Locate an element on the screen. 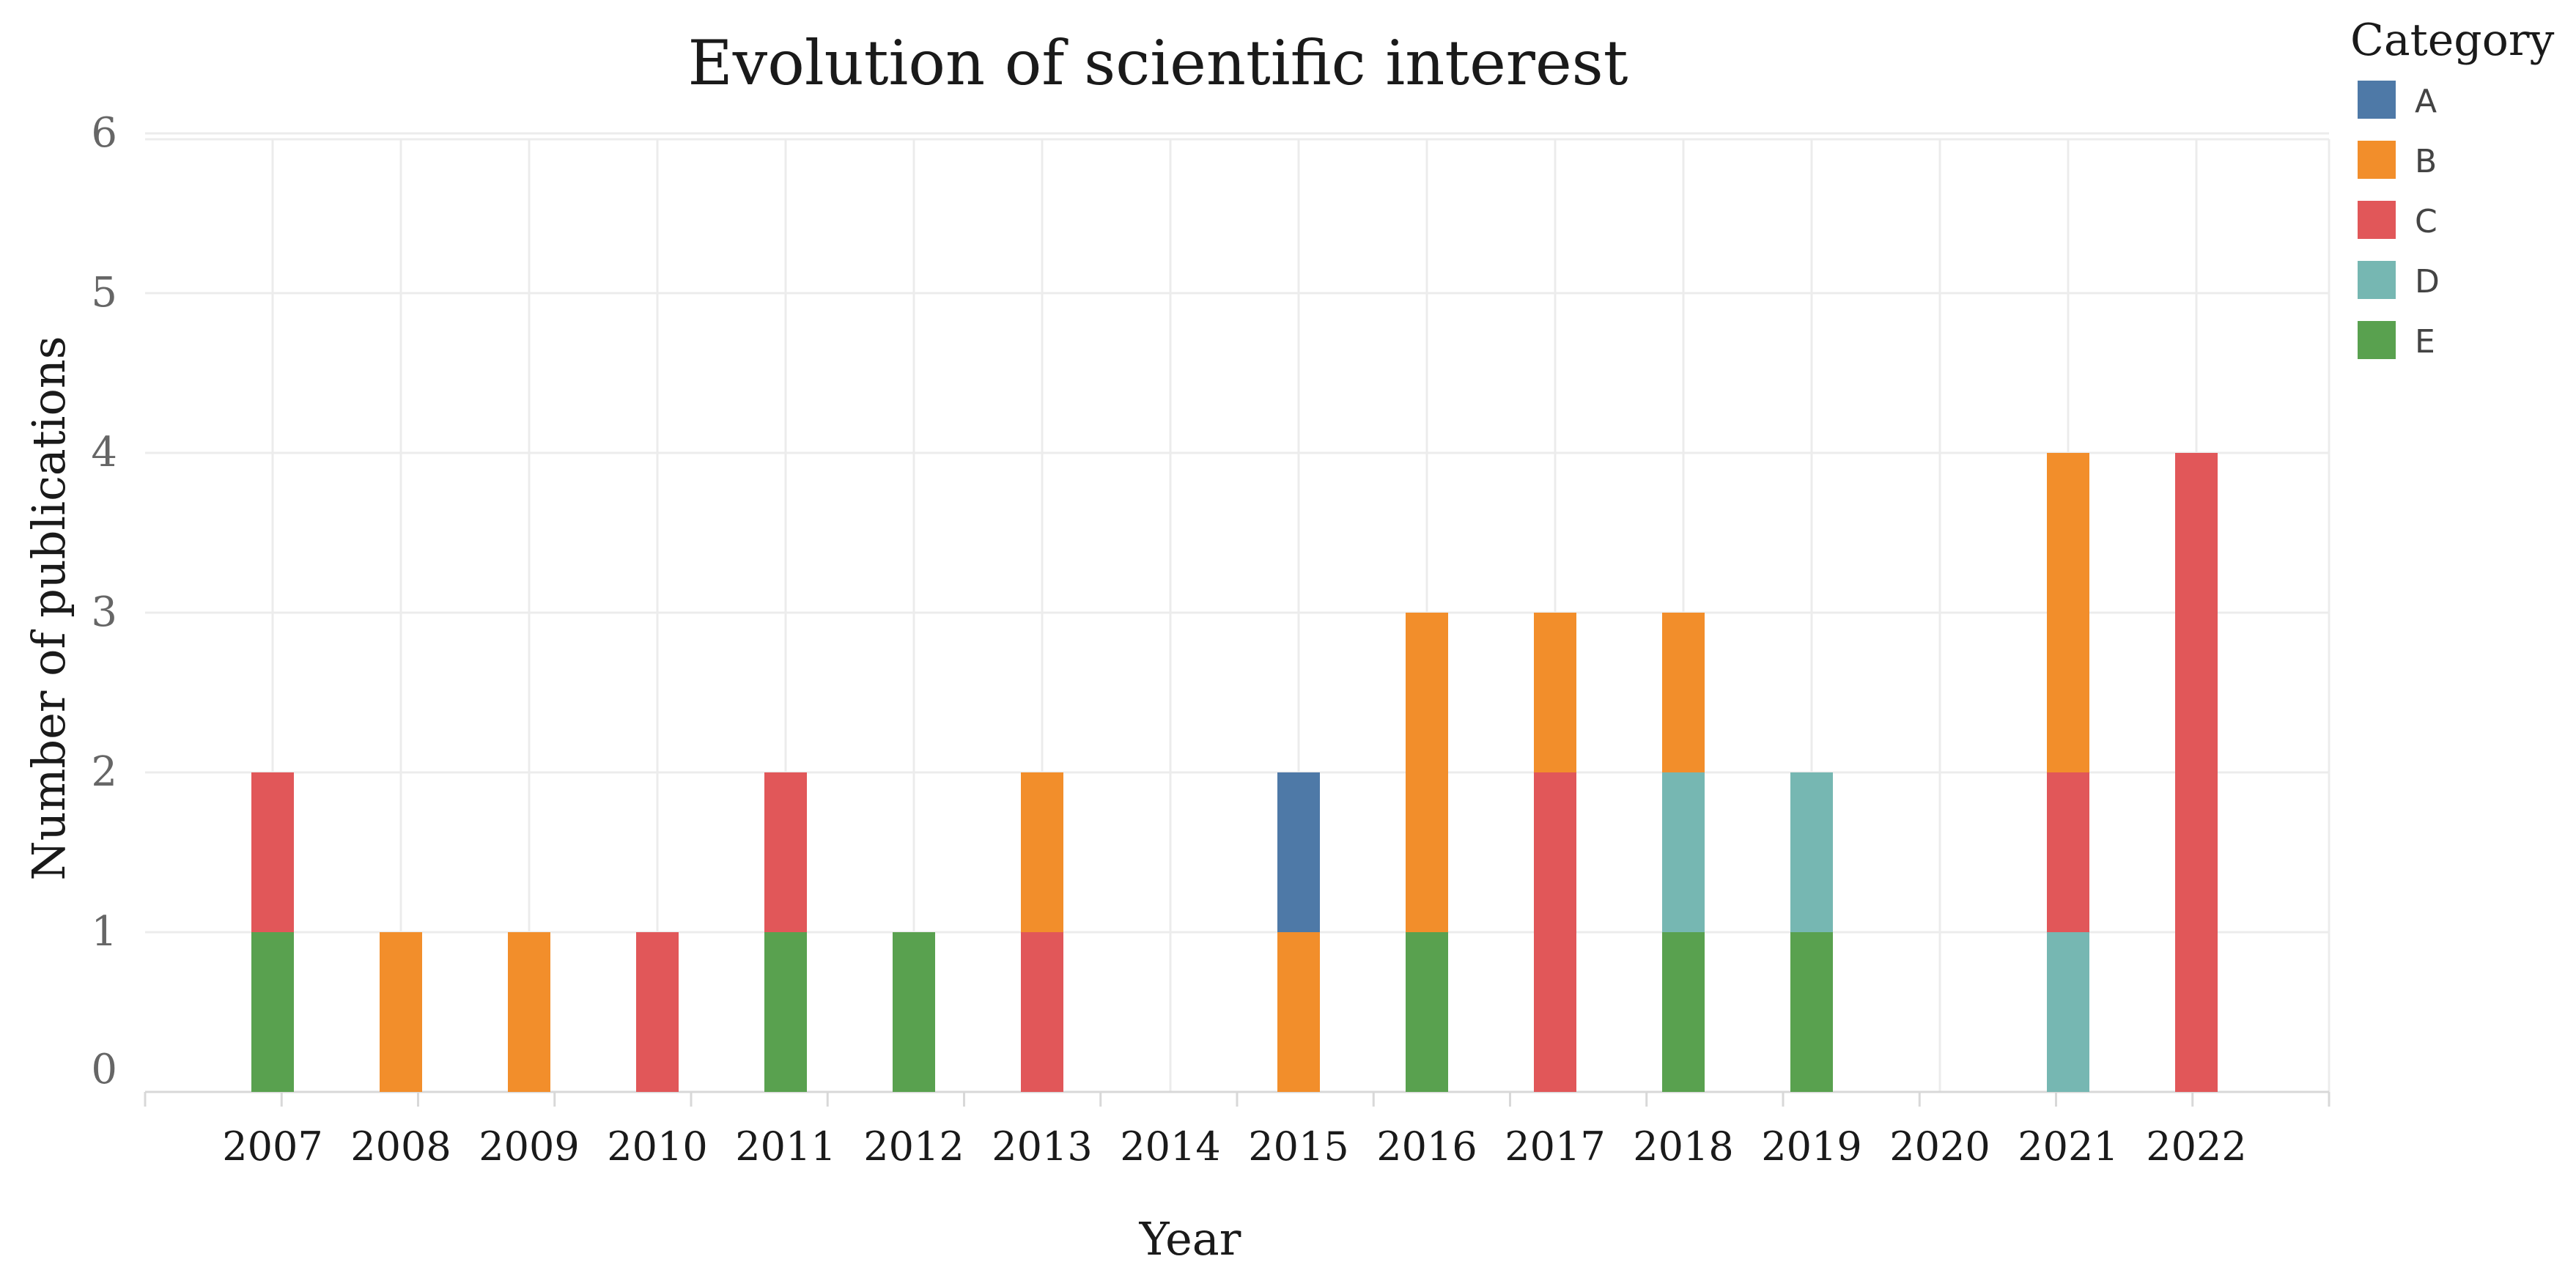  bar-segment-b-2021 is located at coordinates (2068, 612).